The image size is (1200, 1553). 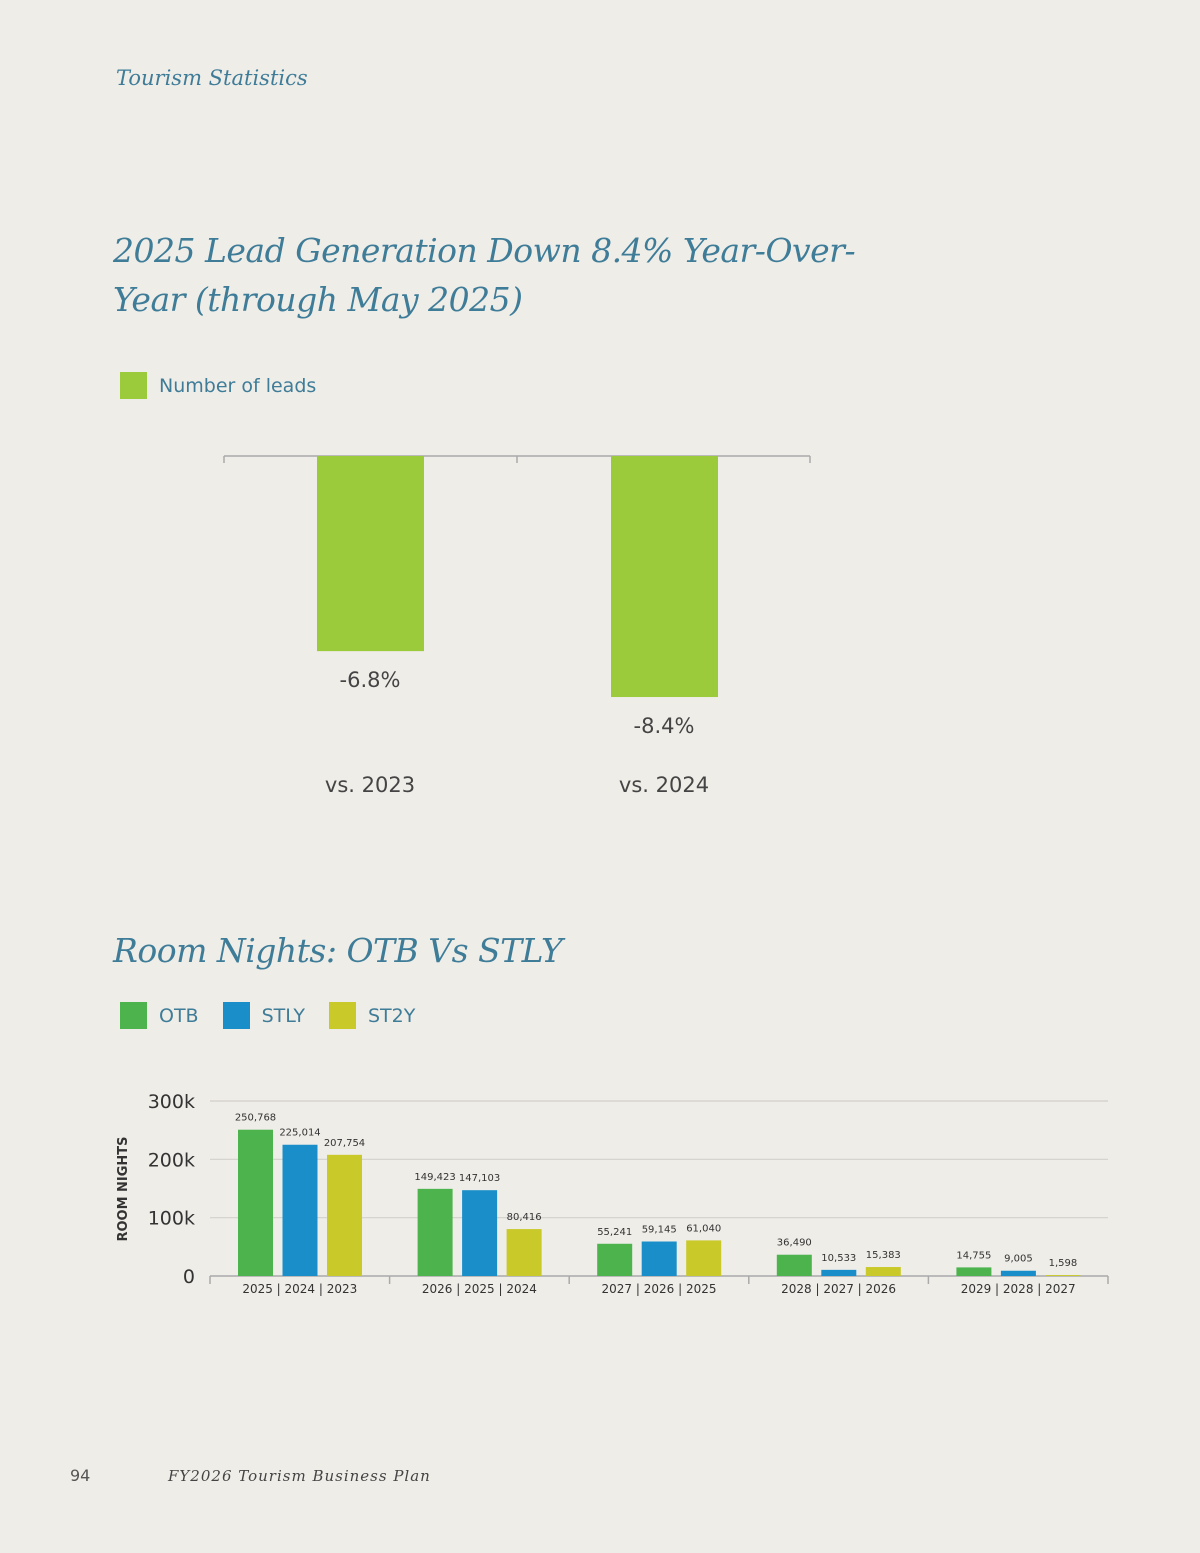 What do you see at coordinates (838, 1258) in the screenshot?
I see `bar-value-label: 10,533` at bounding box center [838, 1258].